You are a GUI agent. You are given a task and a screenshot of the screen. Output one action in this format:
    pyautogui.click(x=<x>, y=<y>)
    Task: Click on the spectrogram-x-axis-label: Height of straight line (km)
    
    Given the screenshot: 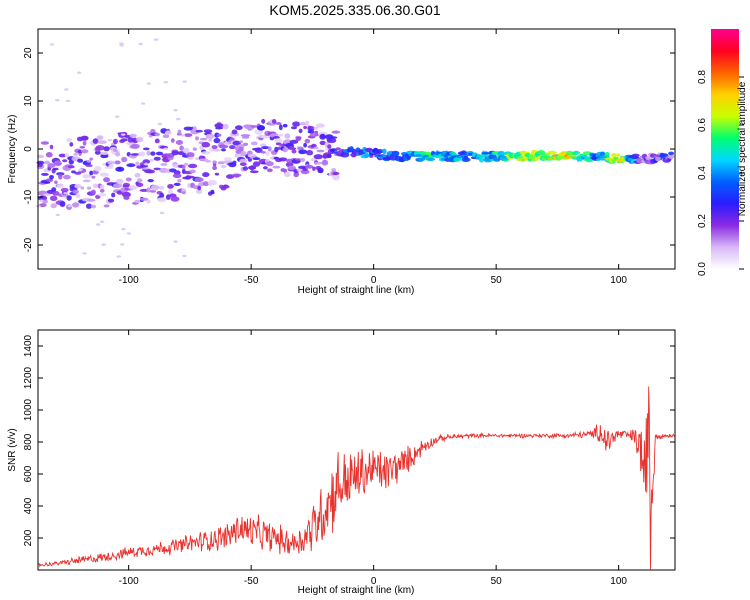 What is the action you would take?
    pyautogui.click(x=356, y=290)
    